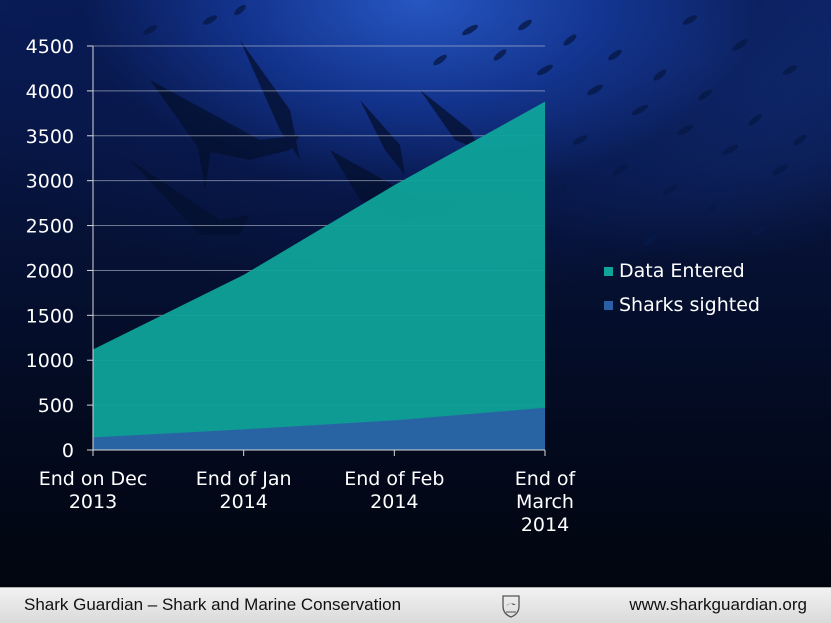  What do you see at coordinates (50, 227) in the screenshot?
I see `y-tick-label: 2500` at bounding box center [50, 227].